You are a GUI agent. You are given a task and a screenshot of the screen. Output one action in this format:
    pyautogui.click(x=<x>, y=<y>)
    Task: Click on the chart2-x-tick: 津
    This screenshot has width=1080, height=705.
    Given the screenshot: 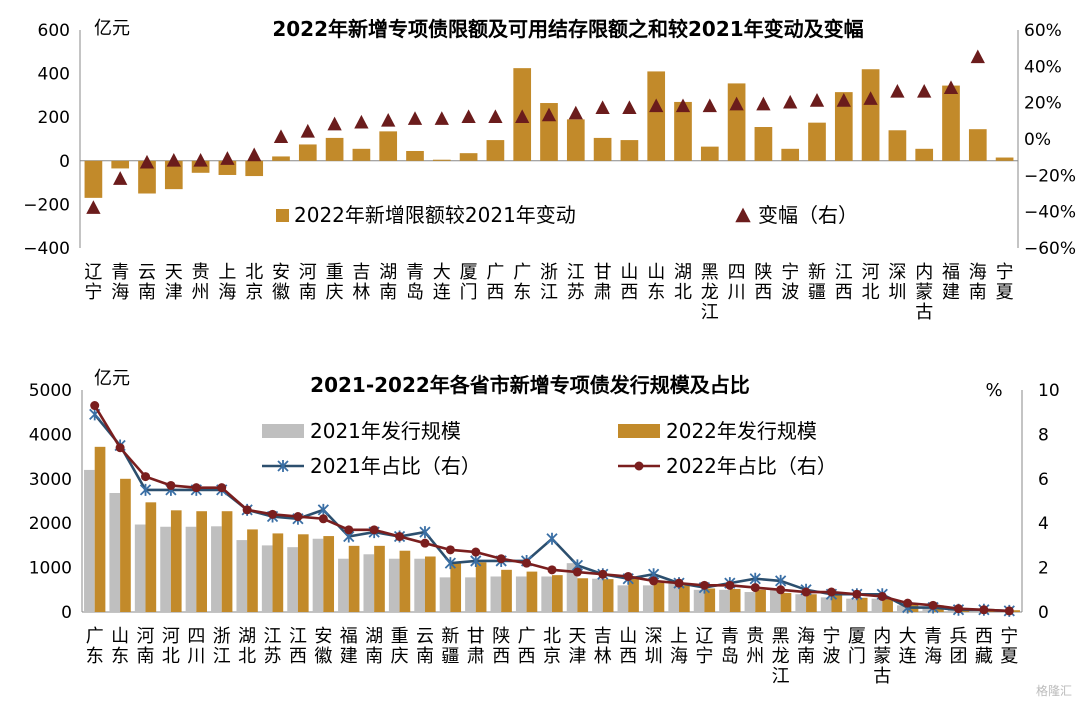 What is the action you would take?
    pyautogui.click(x=577, y=656)
    